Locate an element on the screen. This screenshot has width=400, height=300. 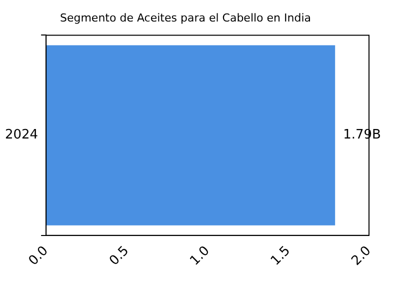
x-tick-label: 0.0 is located at coordinates (39, 256).